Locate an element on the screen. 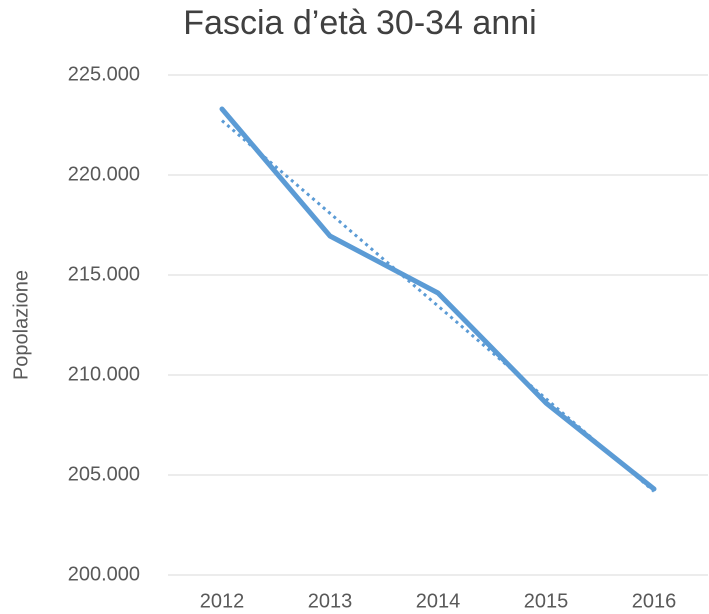 The image size is (709, 614). y-tick-label: 200.000 is located at coordinates (104, 574).